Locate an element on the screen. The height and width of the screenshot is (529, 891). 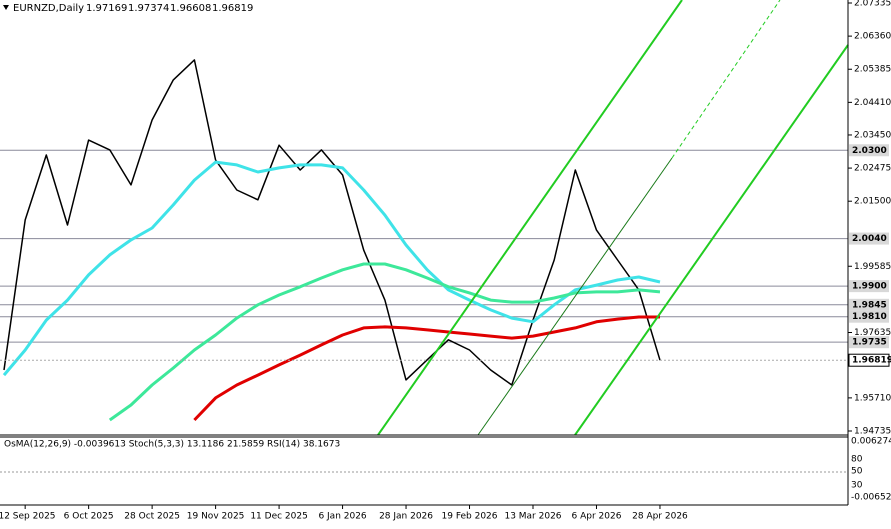
current-price-box is located at coordinates (869, 360).